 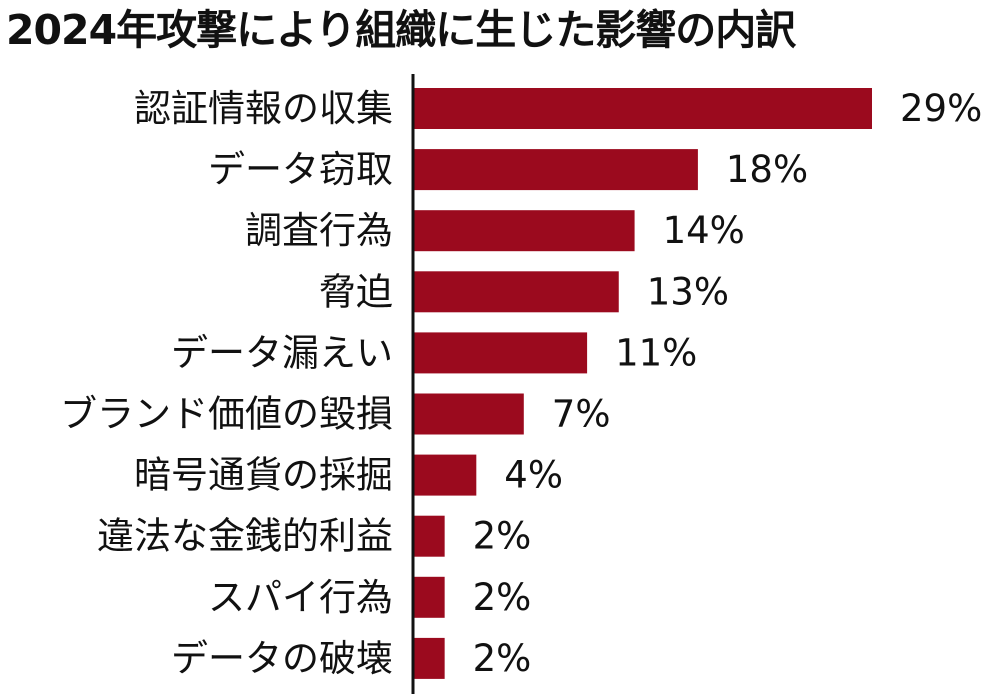 What do you see at coordinates (401, 30) in the screenshot?
I see `chart-title: 2024年攻撃により組織に生じた影響の内訳` at bounding box center [401, 30].